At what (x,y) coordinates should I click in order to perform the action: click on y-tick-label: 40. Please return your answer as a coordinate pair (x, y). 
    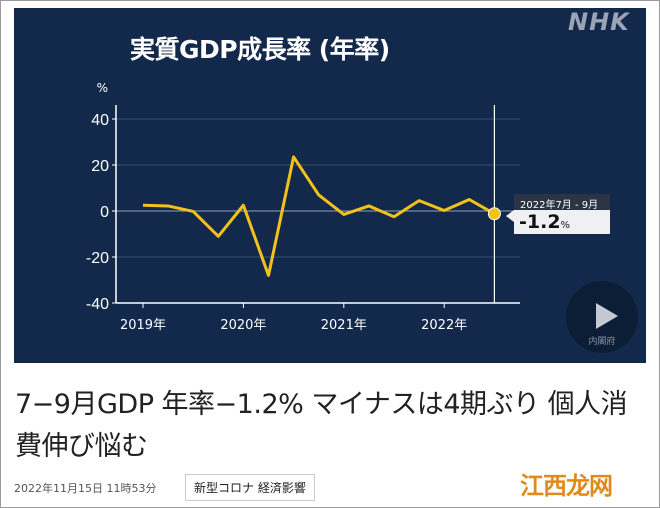
    Looking at the image, I should click on (100, 120).